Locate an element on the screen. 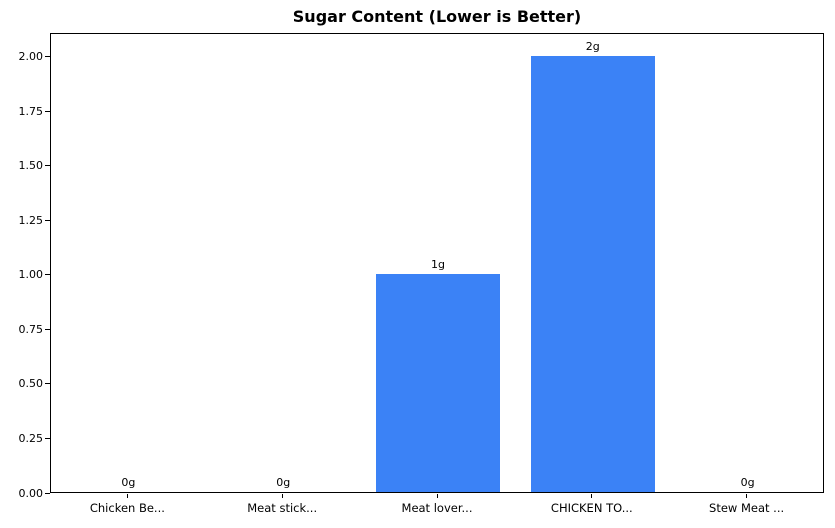 The image size is (835, 528). y-tick-label: 0.25 is located at coordinates (31, 438).